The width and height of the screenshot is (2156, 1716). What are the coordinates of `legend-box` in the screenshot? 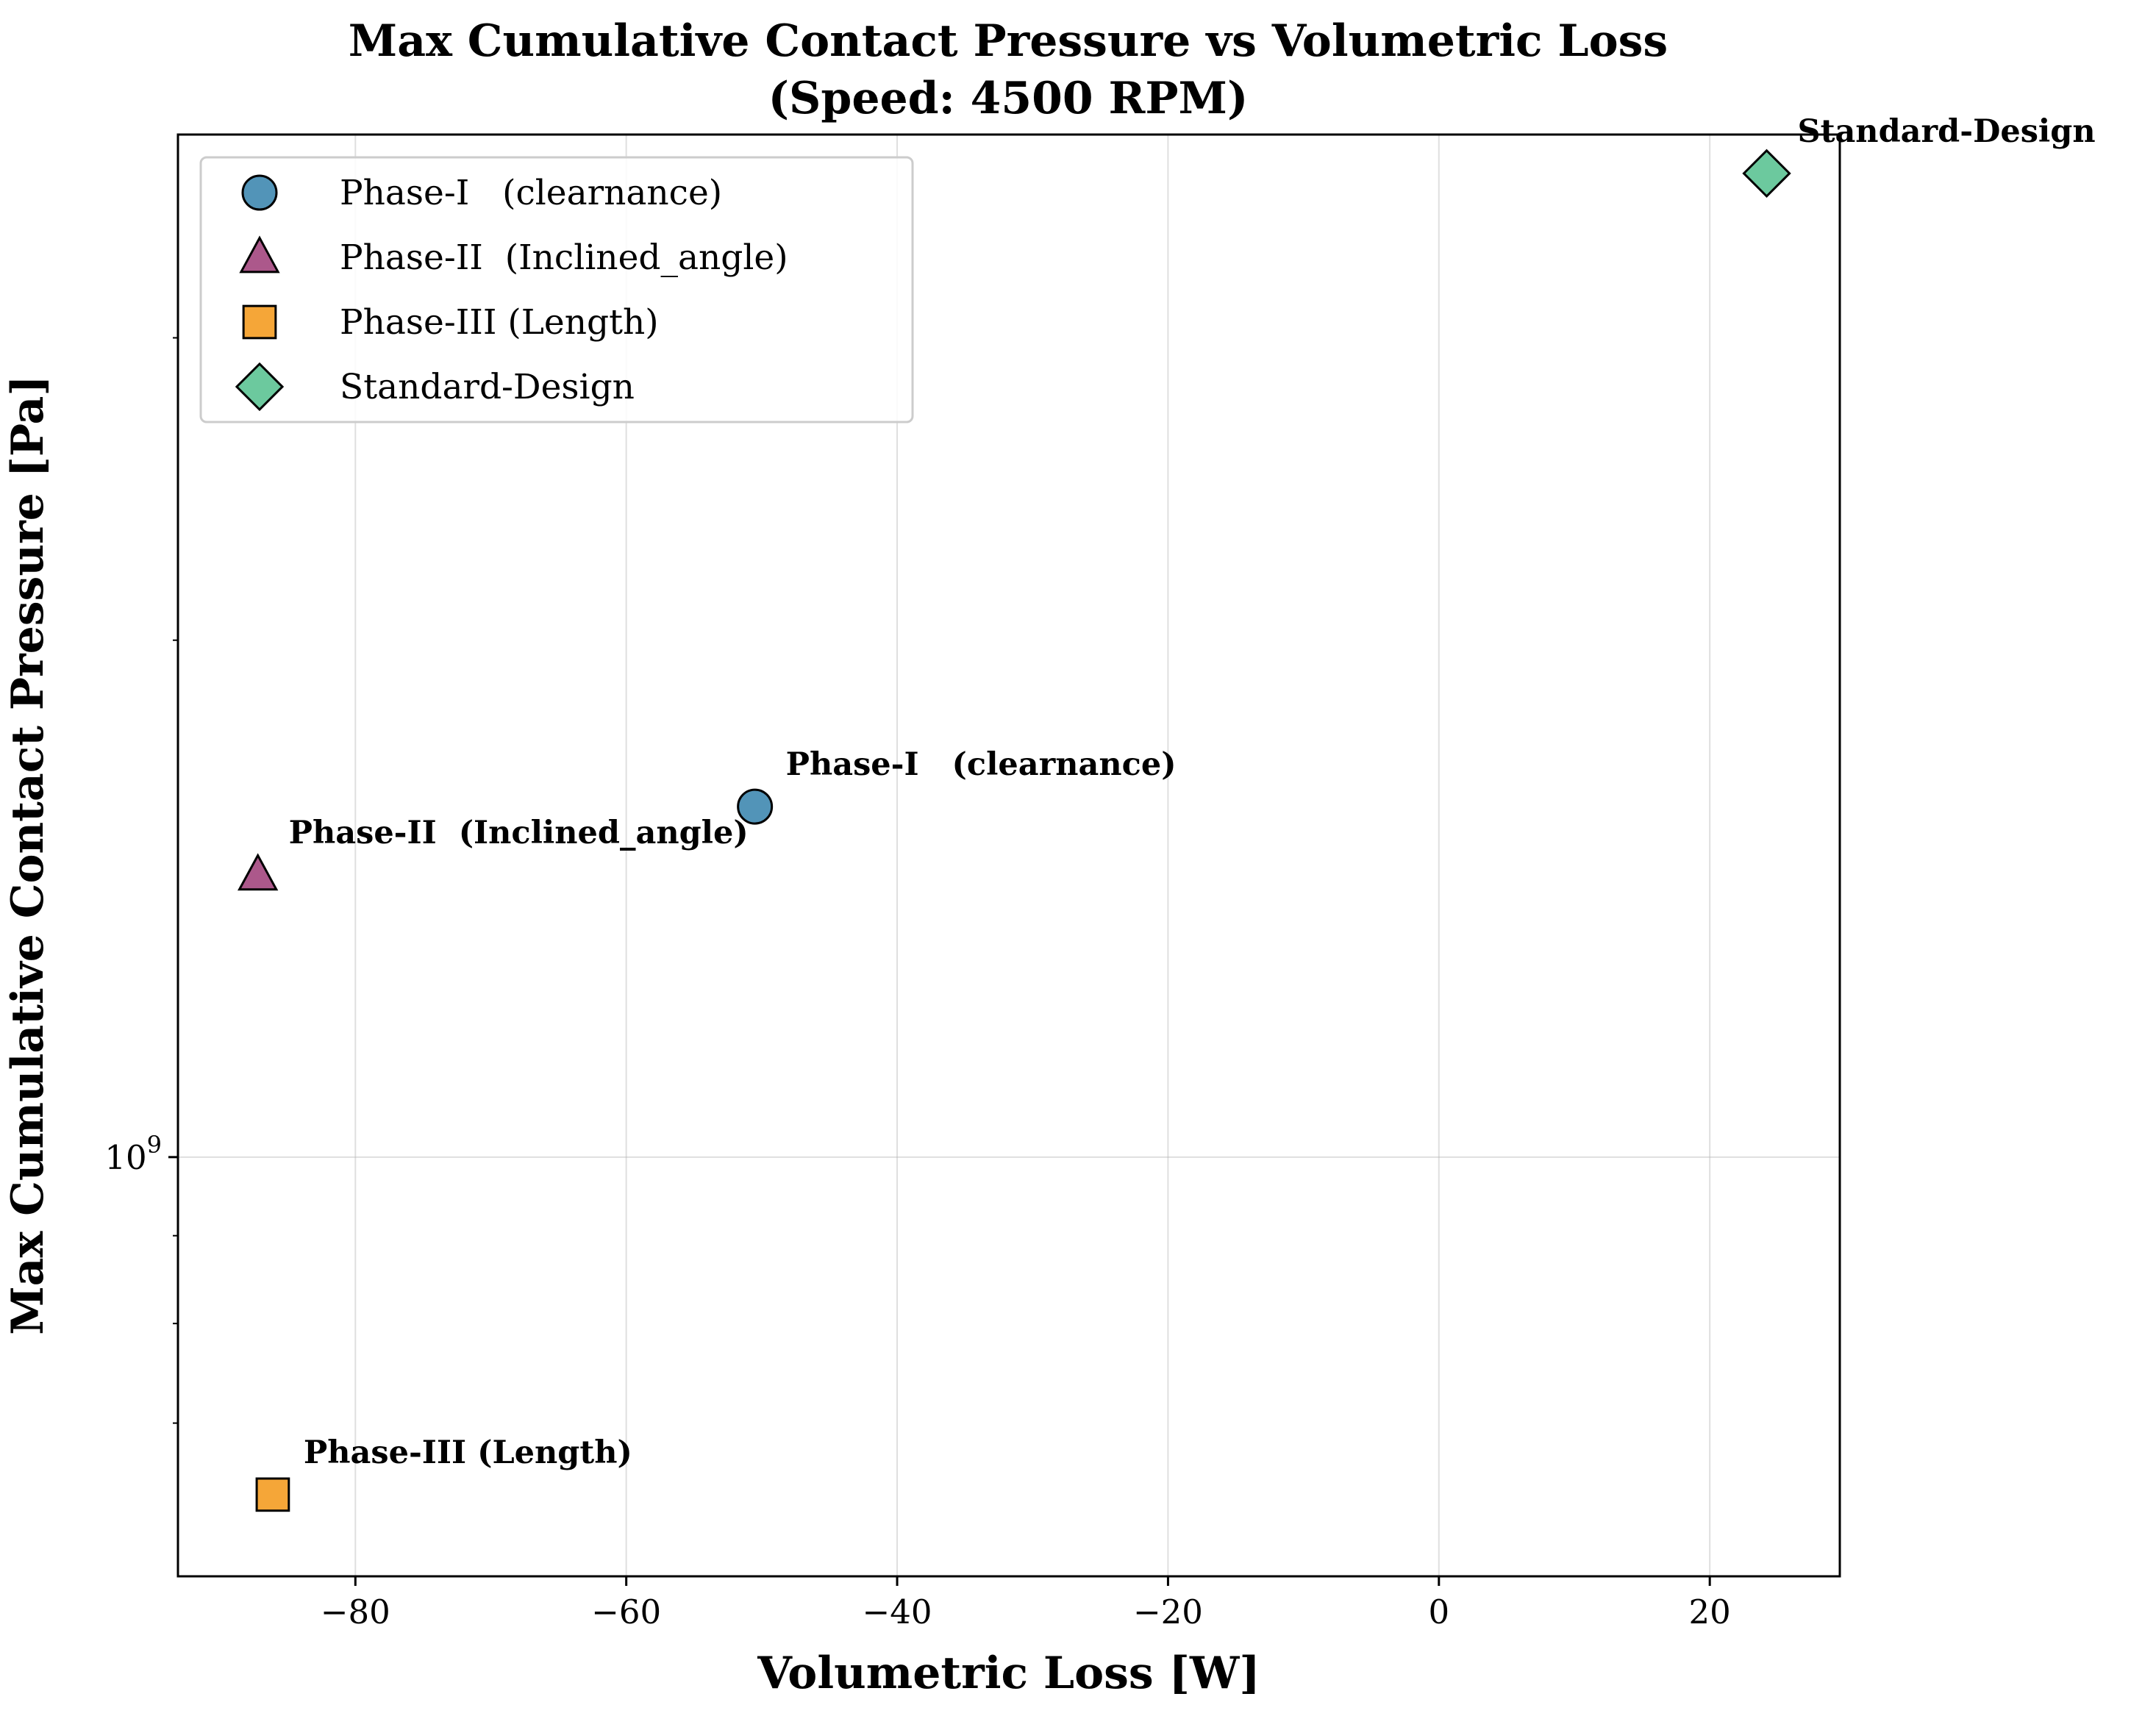 It's located at (556, 290).